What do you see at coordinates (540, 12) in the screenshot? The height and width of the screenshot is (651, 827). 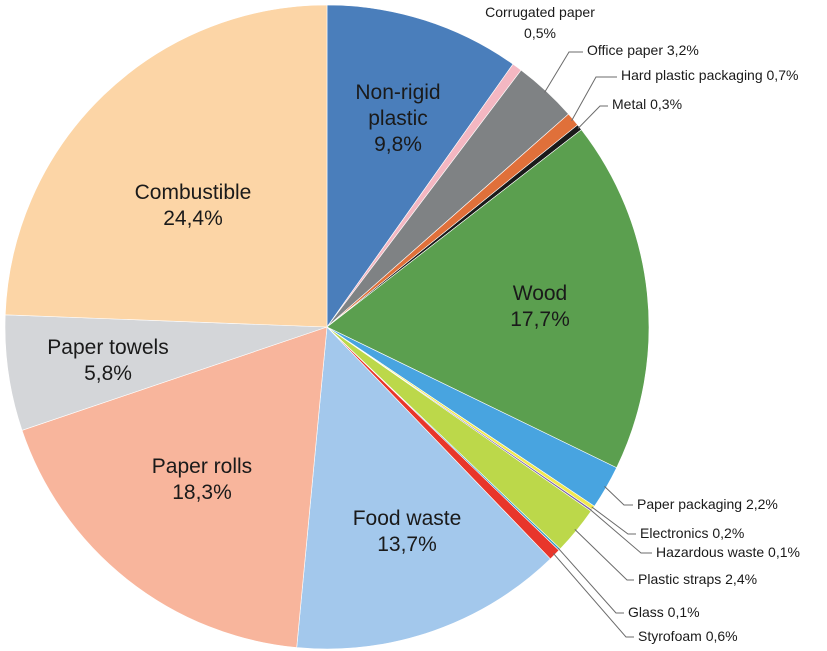 I see `slice-label-corrugated-paper-1: Corrugated paper` at bounding box center [540, 12].